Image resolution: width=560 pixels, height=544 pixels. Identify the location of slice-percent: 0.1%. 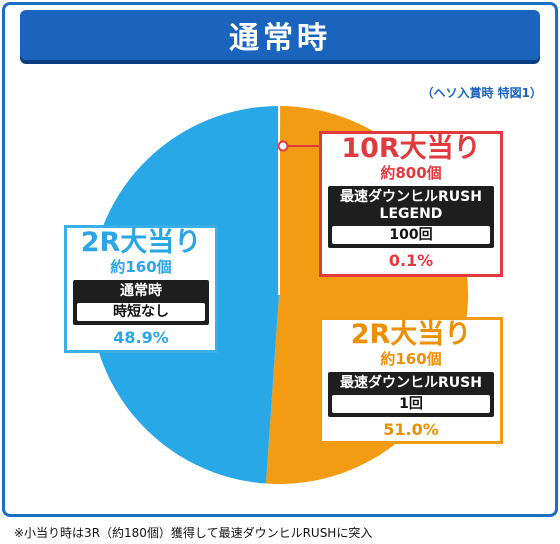
(411, 260).